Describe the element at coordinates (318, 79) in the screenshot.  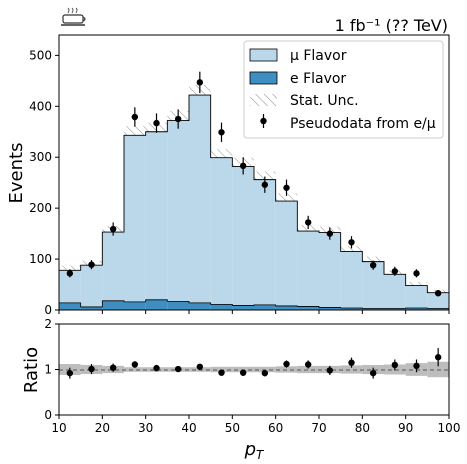
I see `legend-label-e-flavor: e Flavor` at that location.